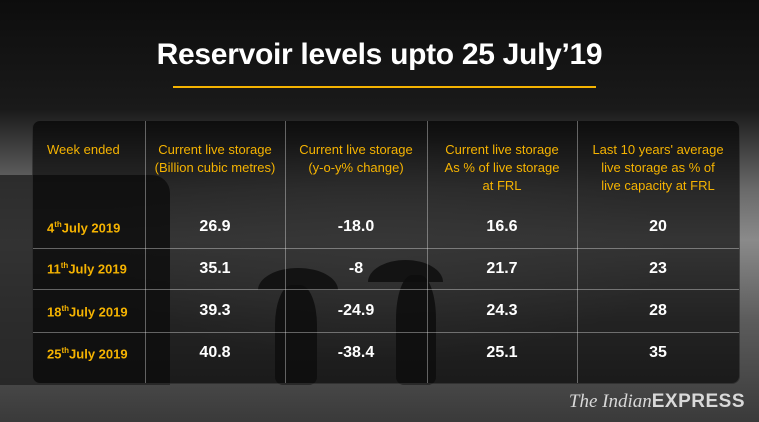  What do you see at coordinates (84, 228) in the screenshot?
I see `table-row-date: 4thJuly 2019` at bounding box center [84, 228].